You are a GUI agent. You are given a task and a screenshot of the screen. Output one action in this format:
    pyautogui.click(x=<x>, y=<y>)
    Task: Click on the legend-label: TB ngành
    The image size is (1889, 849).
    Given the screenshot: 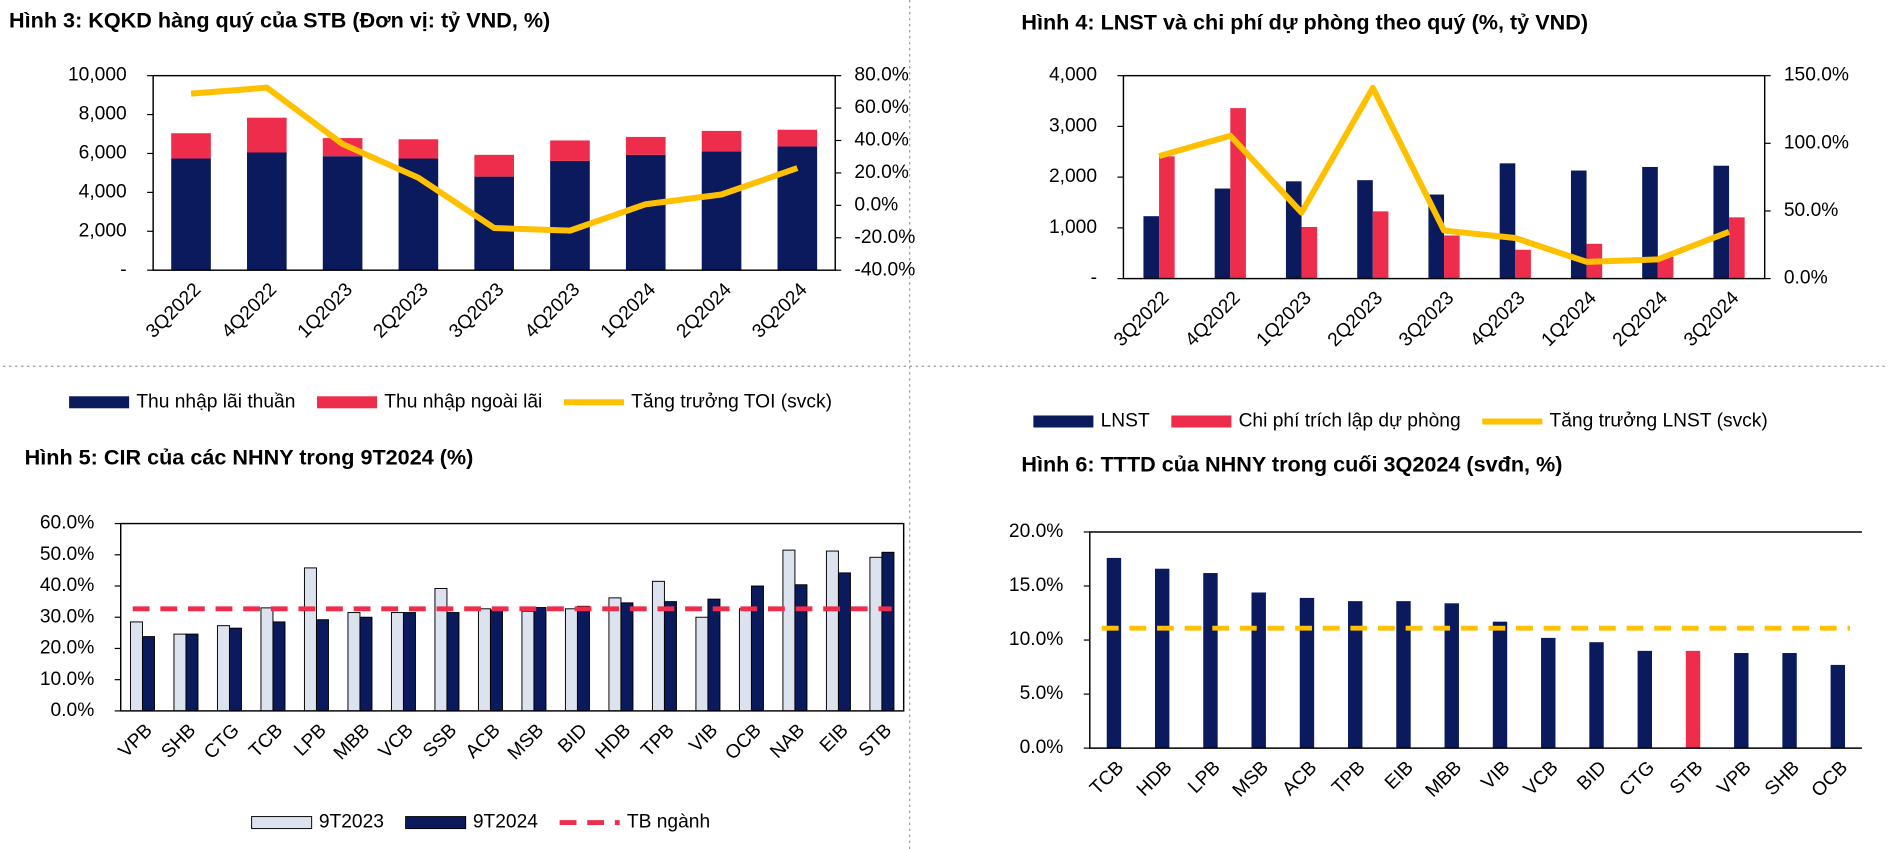 What is the action you would take?
    pyautogui.click(x=668, y=822)
    